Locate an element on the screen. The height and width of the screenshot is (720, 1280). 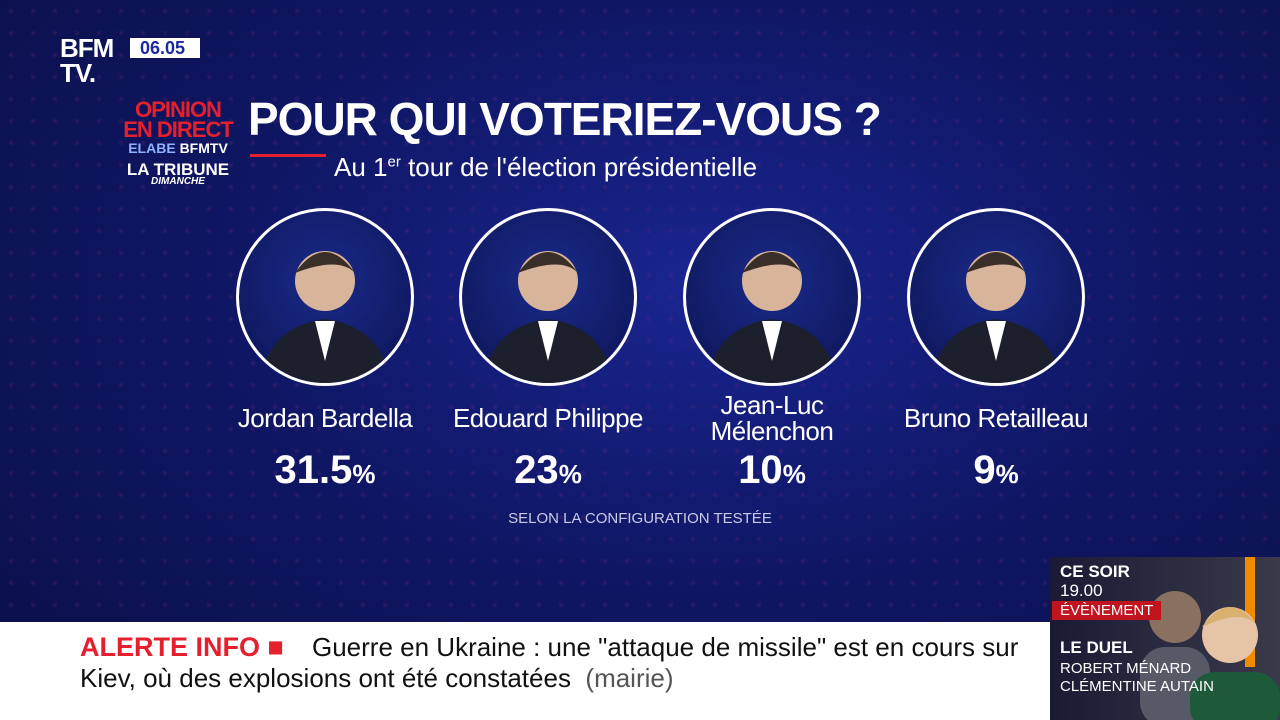
candidate-percentage: 31.5% is located at coordinates (325, 470).